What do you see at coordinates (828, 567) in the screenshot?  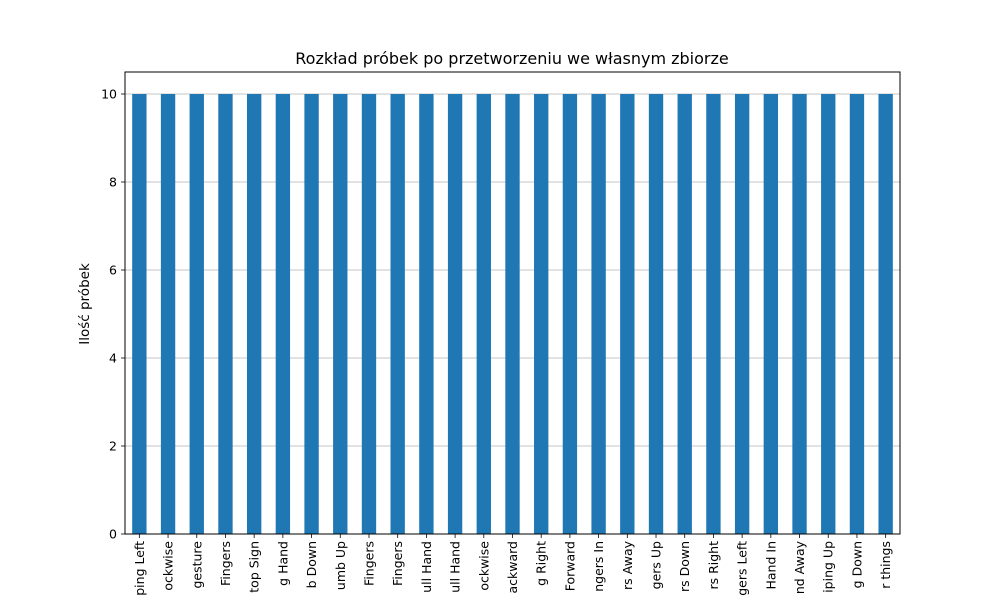 I see `x-tick-label: iping Up` at bounding box center [828, 567].